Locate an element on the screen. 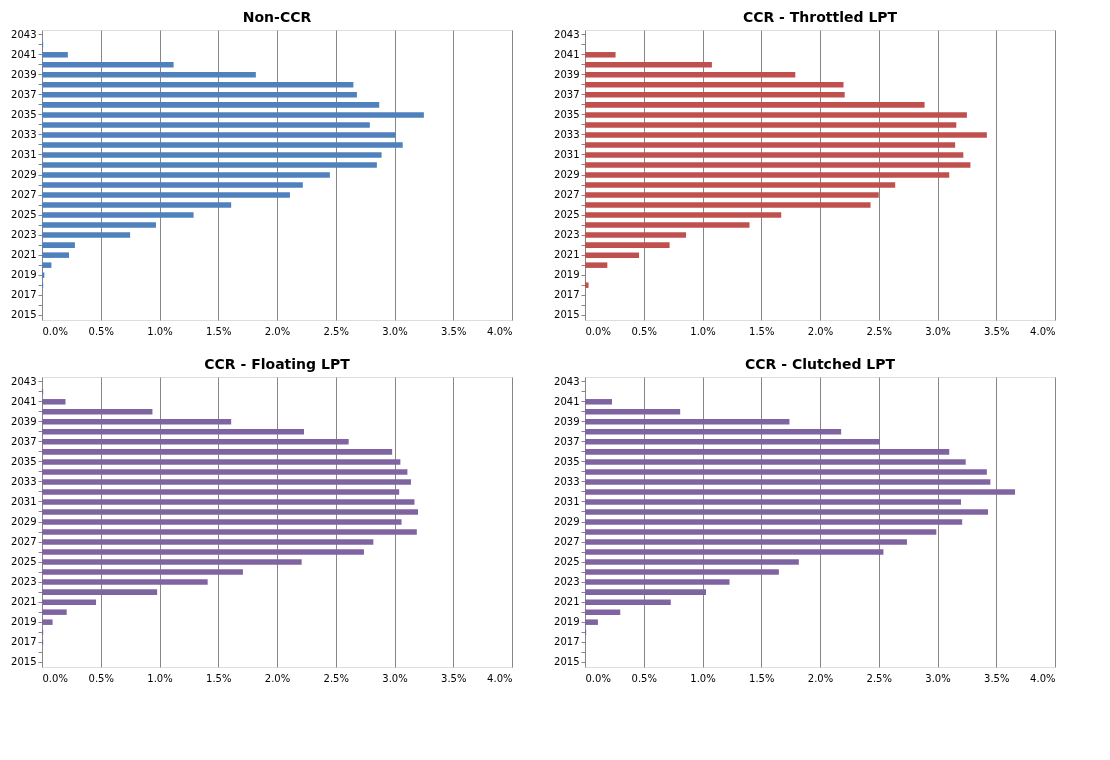 This screenshot has height=760, width=1110. chart-title: Non-CCR is located at coordinates (277, 17).